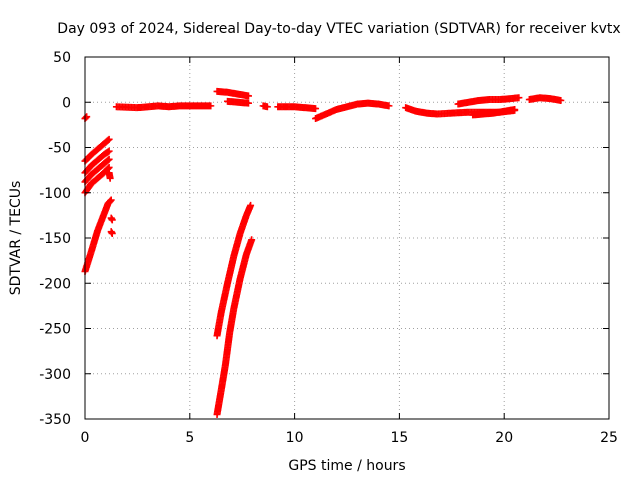  Describe the element at coordinates (85, 438) in the screenshot. I see `x-tick-label: 0` at that location.